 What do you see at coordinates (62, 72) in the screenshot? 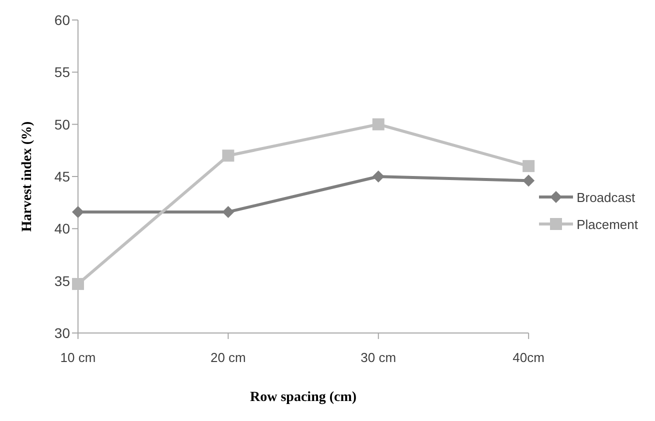
I see `y-tick-label: 55` at bounding box center [62, 72].